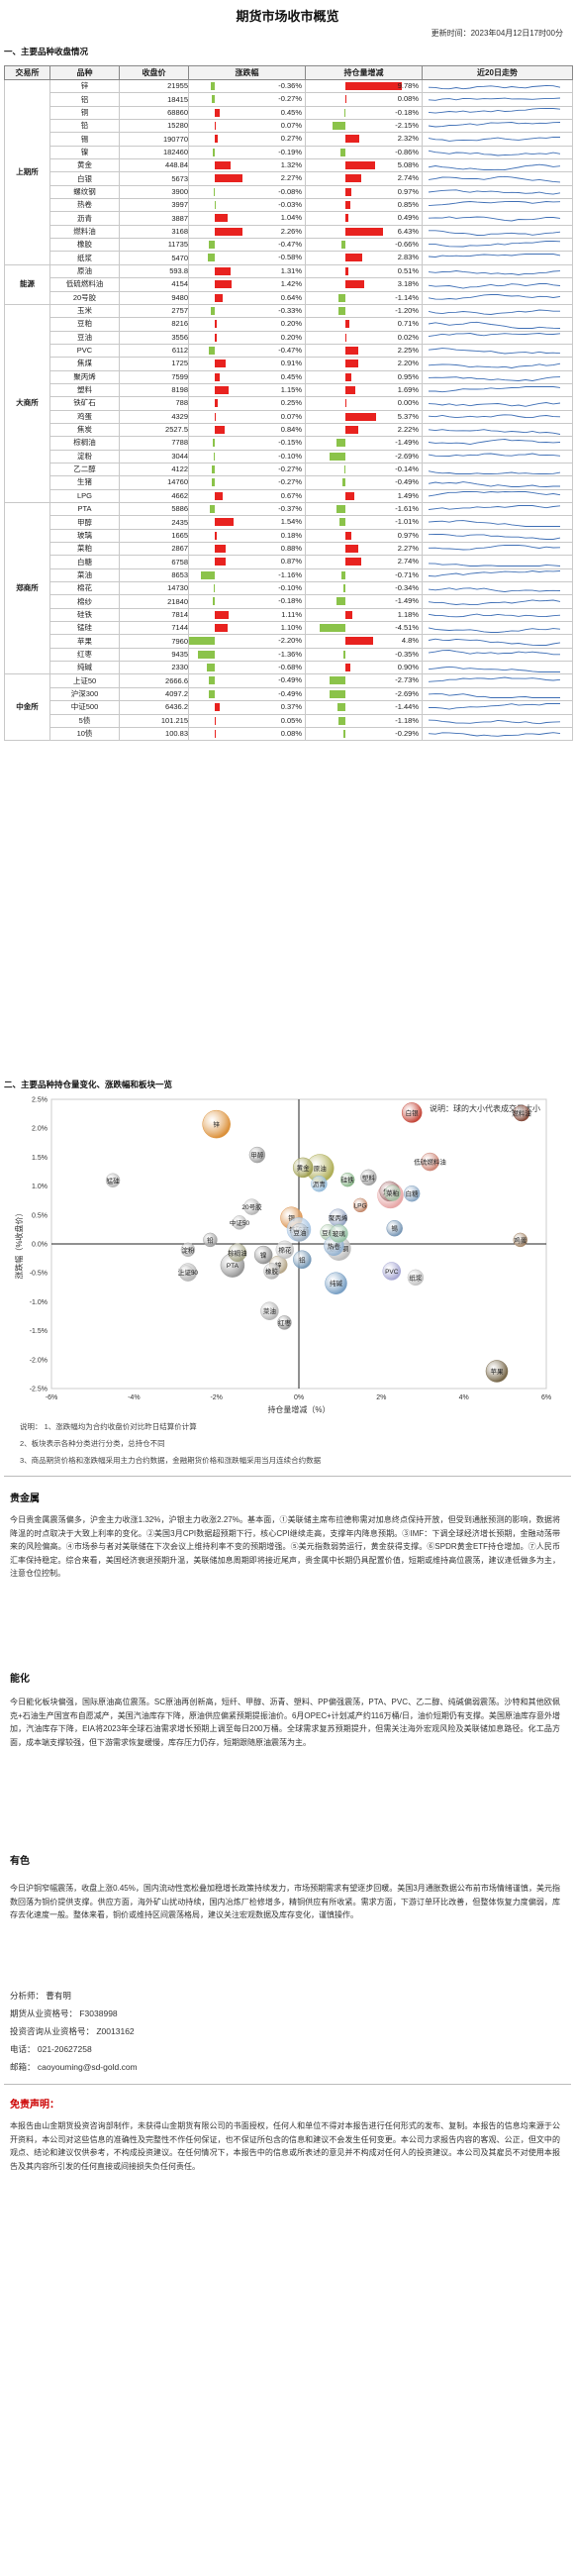 This screenshot has width=575, height=2576. What do you see at coordinates (84, 390) in the screenshot?
I see `product-name: 塑料` at bounding box center [84, 390].